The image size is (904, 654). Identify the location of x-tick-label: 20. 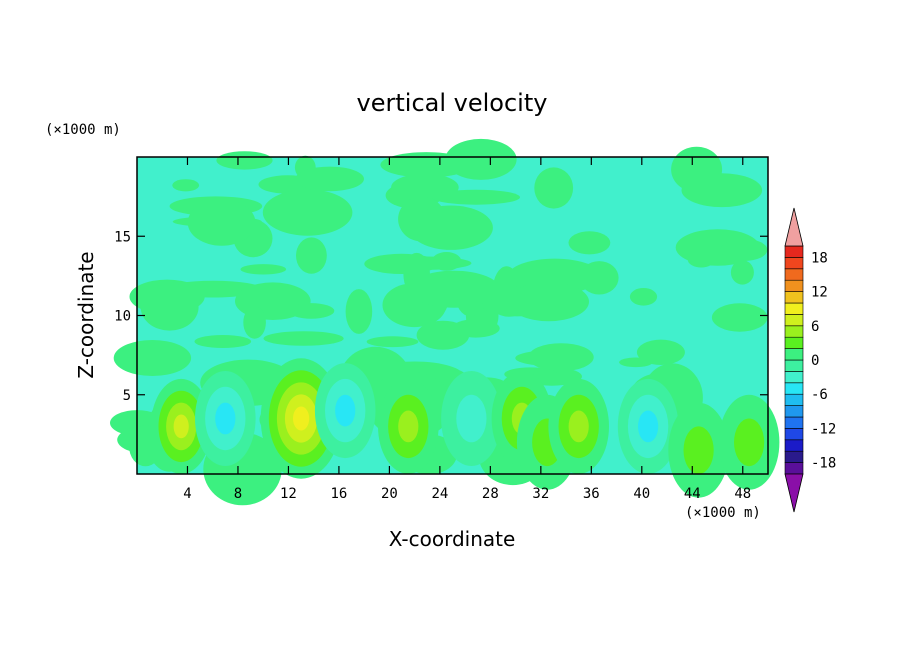
(389, 494).